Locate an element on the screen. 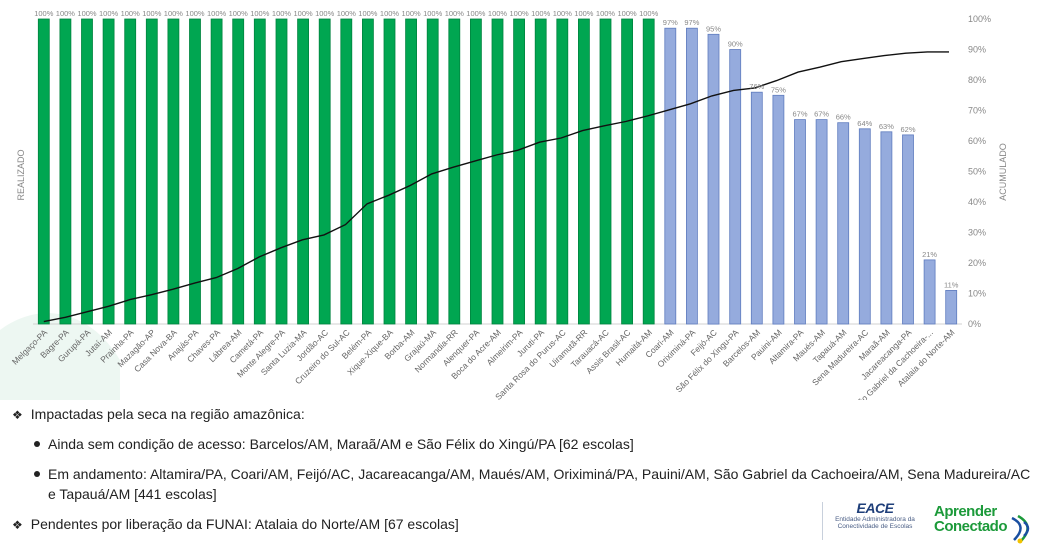 This screenshot has width=1039, height=545. bar-value-label: 90% is located at coordinates (735, 44).